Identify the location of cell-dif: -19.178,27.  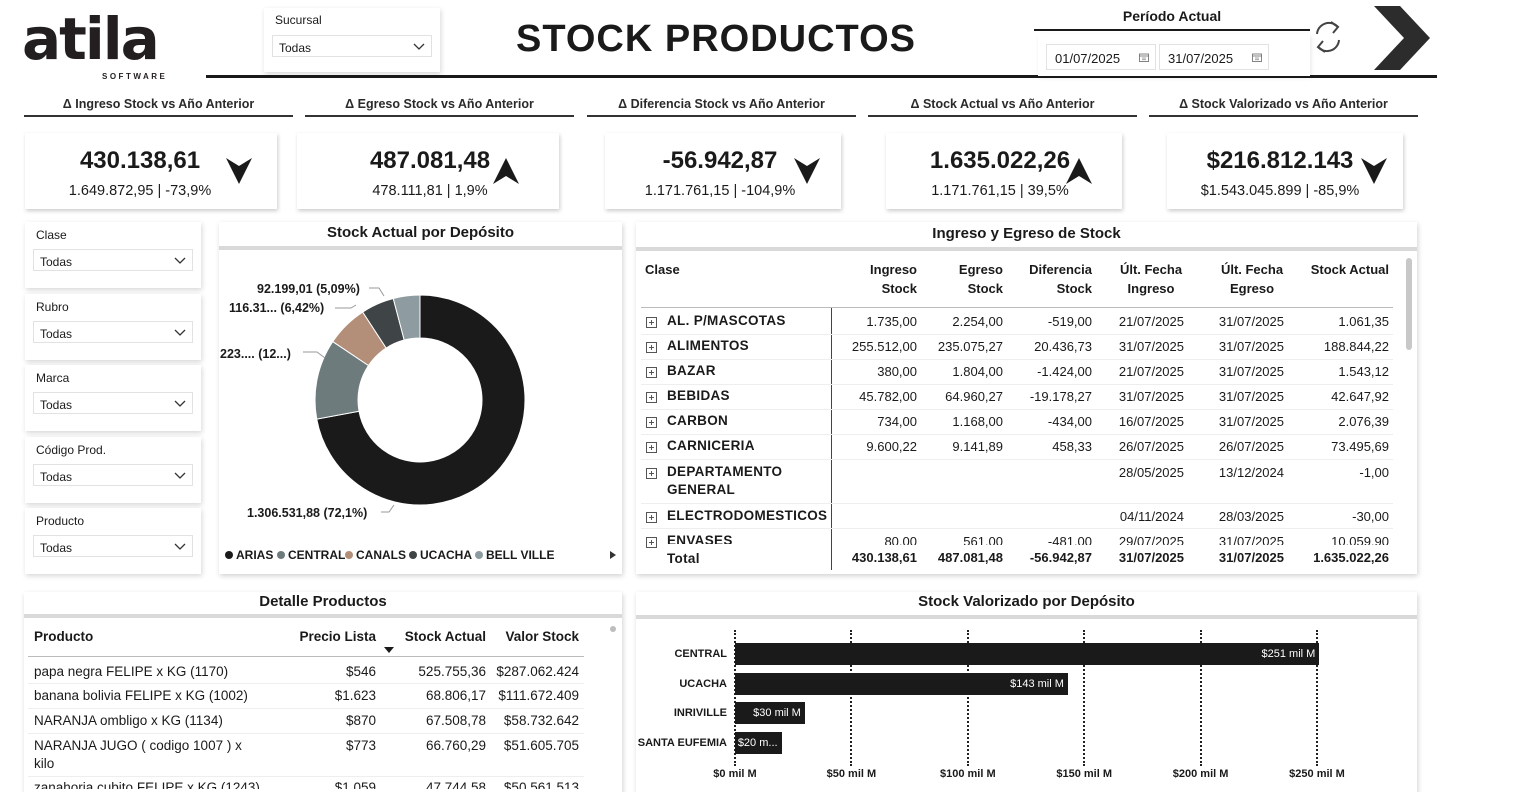
(1060, 396).